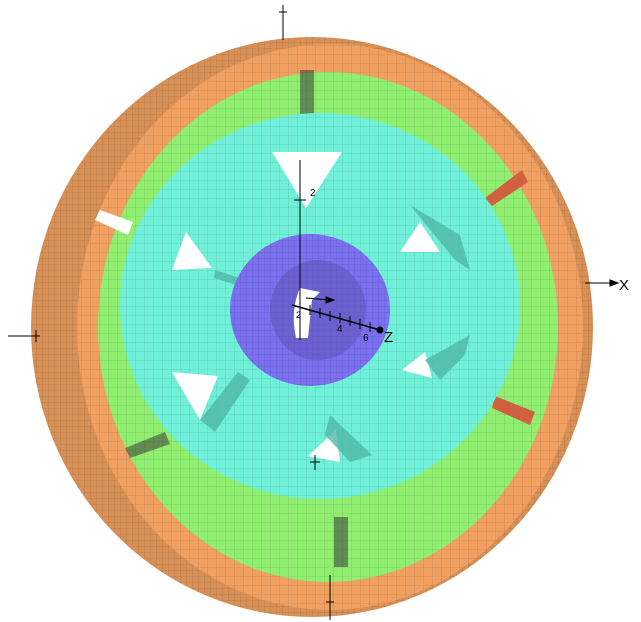 The height and width of the screenshot is (622, 641). Describe the element at coordinates (192, 251) in the screenshot. I see `window-upper-left` at that location.